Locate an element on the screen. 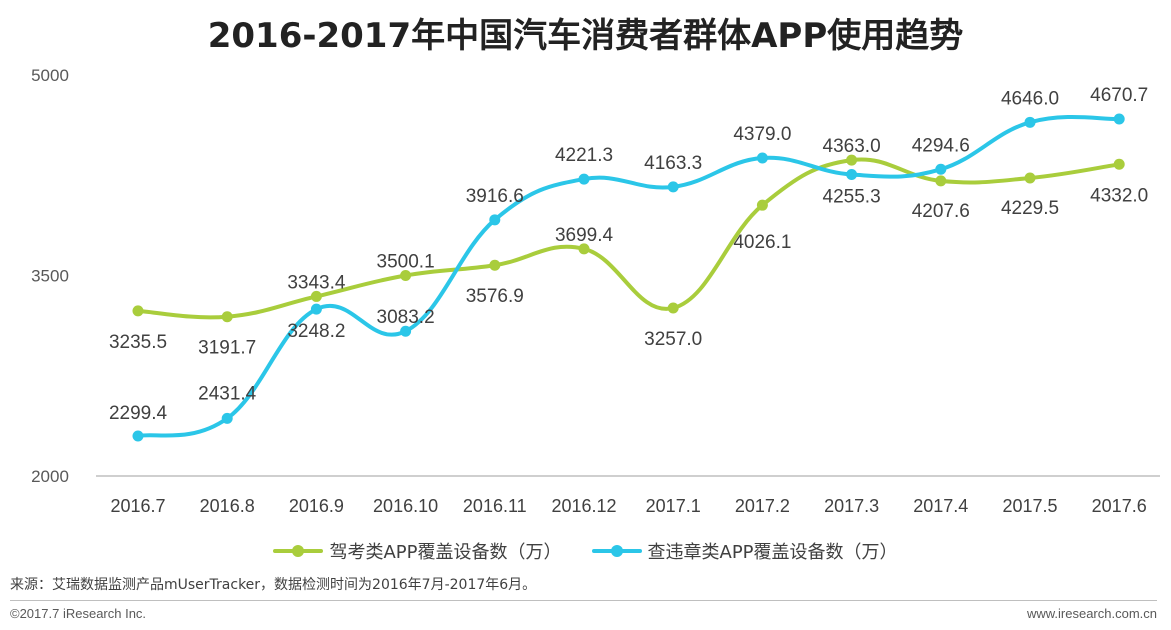 This screenshot has width=1171, height=630. data-label-driving-test: 4332.0 is located at coordinates (1119, 195).